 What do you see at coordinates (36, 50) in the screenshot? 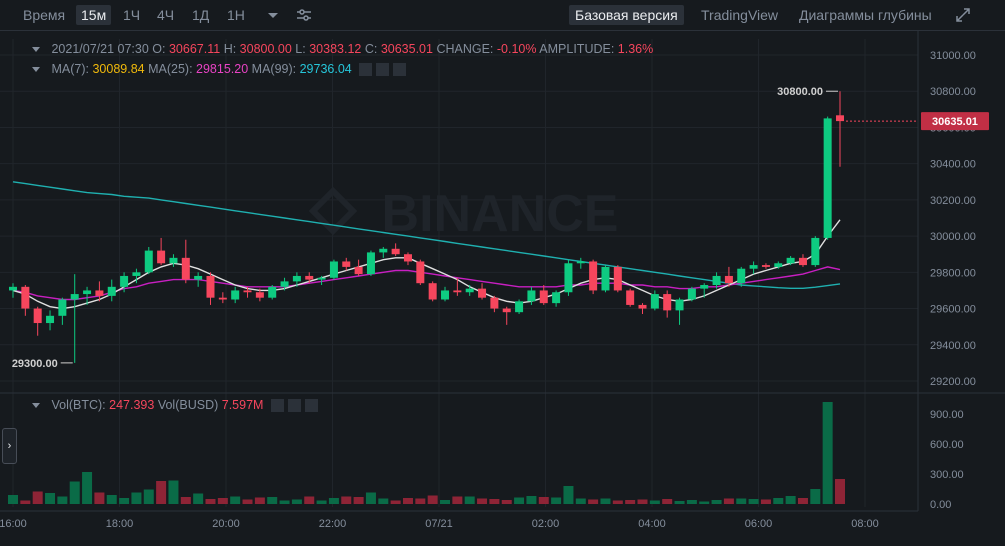
I see `collapse-triangle-icon` at bounding box center [36, 50].